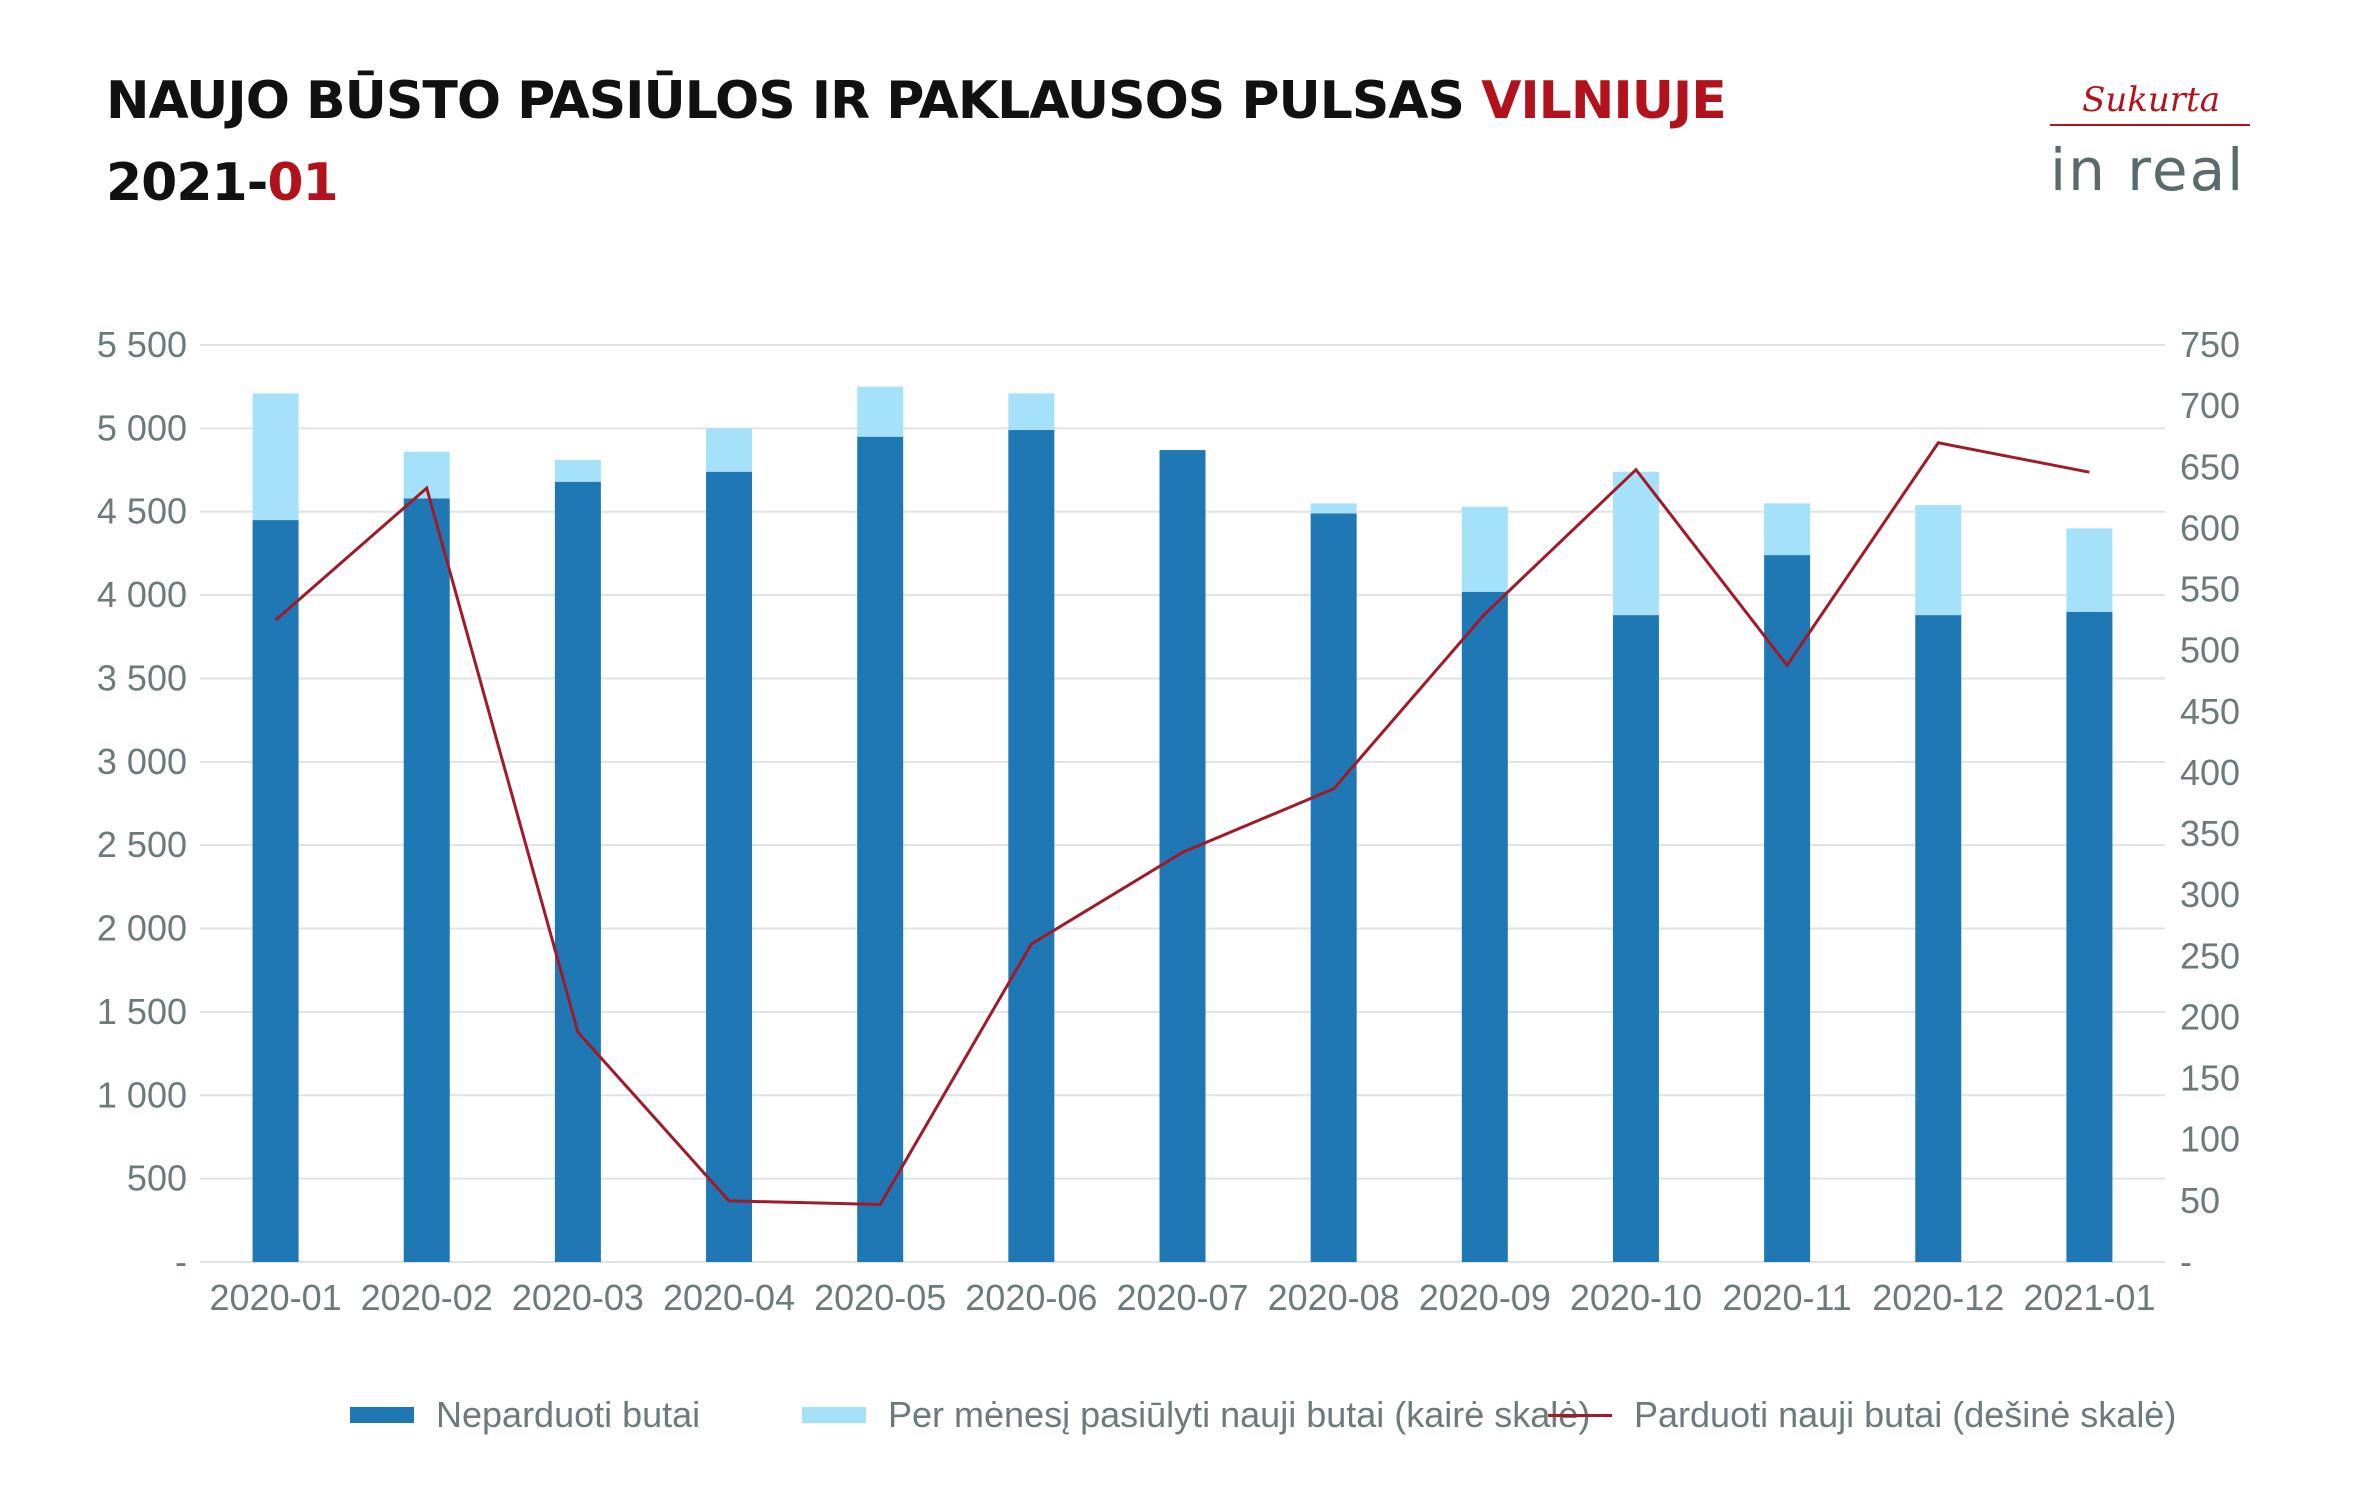 This screenshot has width=2371, height=1508. Describe the element at coordinates (2089, 1297) in the screenshot. I see `x-tick-label: 2021-01` at that location.